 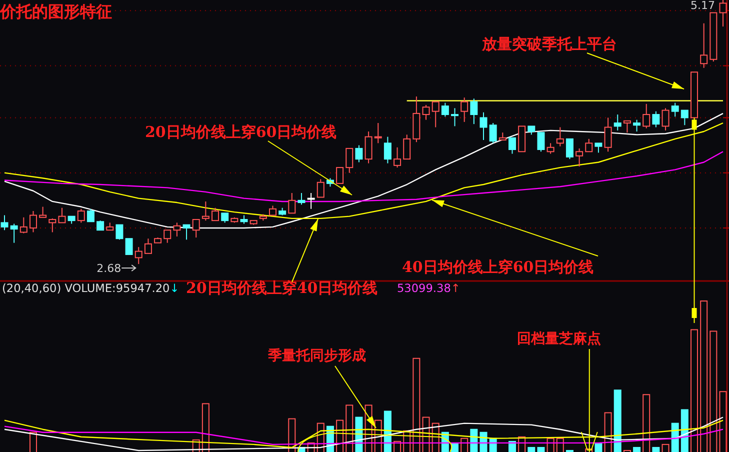 What do you see at coordinates (702, 6) in the screenshot?
I see `annotation: 5.17` at bounding box center [702, 6].